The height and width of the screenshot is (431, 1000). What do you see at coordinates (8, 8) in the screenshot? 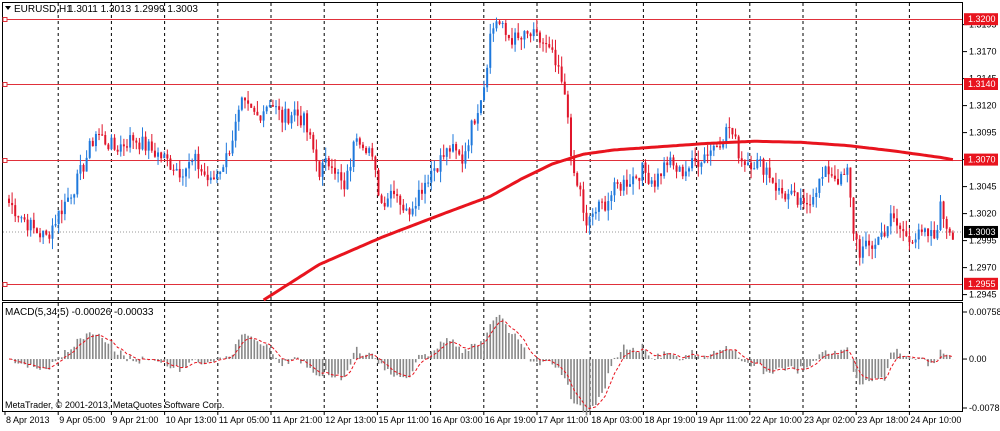
I see `dropdown-arrow-icon` at bounding box center [8, 8].